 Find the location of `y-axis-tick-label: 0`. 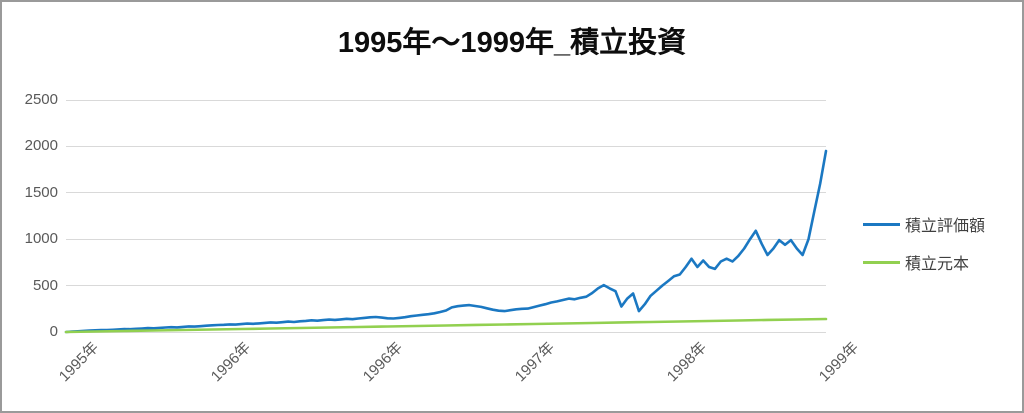

y-axis-tick-label: 0 is located at coordinates (53, 331).